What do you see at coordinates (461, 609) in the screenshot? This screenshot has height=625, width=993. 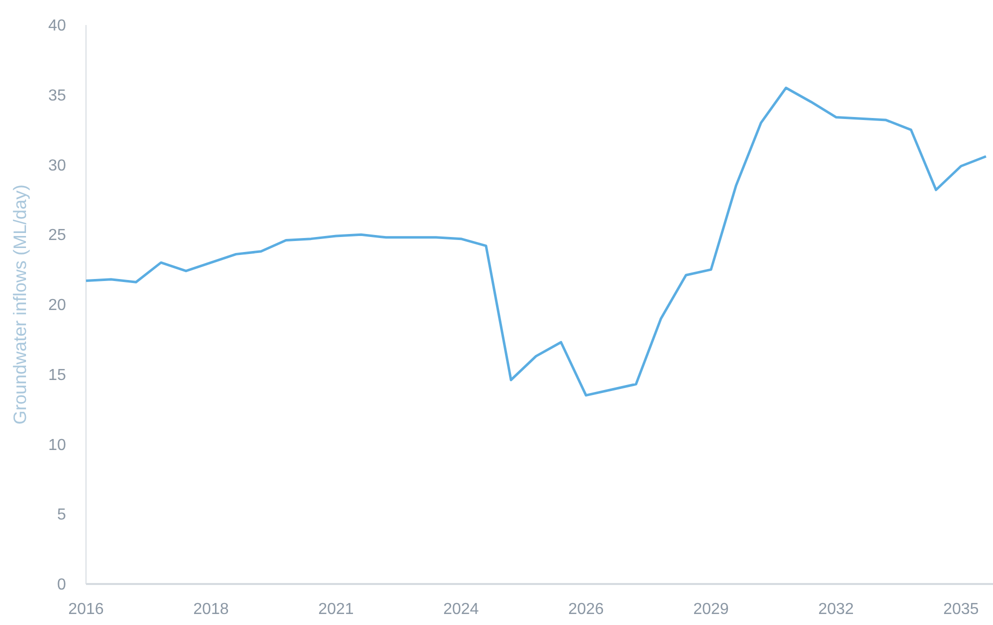 I see `x-tick-label: 2024` at bounding box center [461, 609].